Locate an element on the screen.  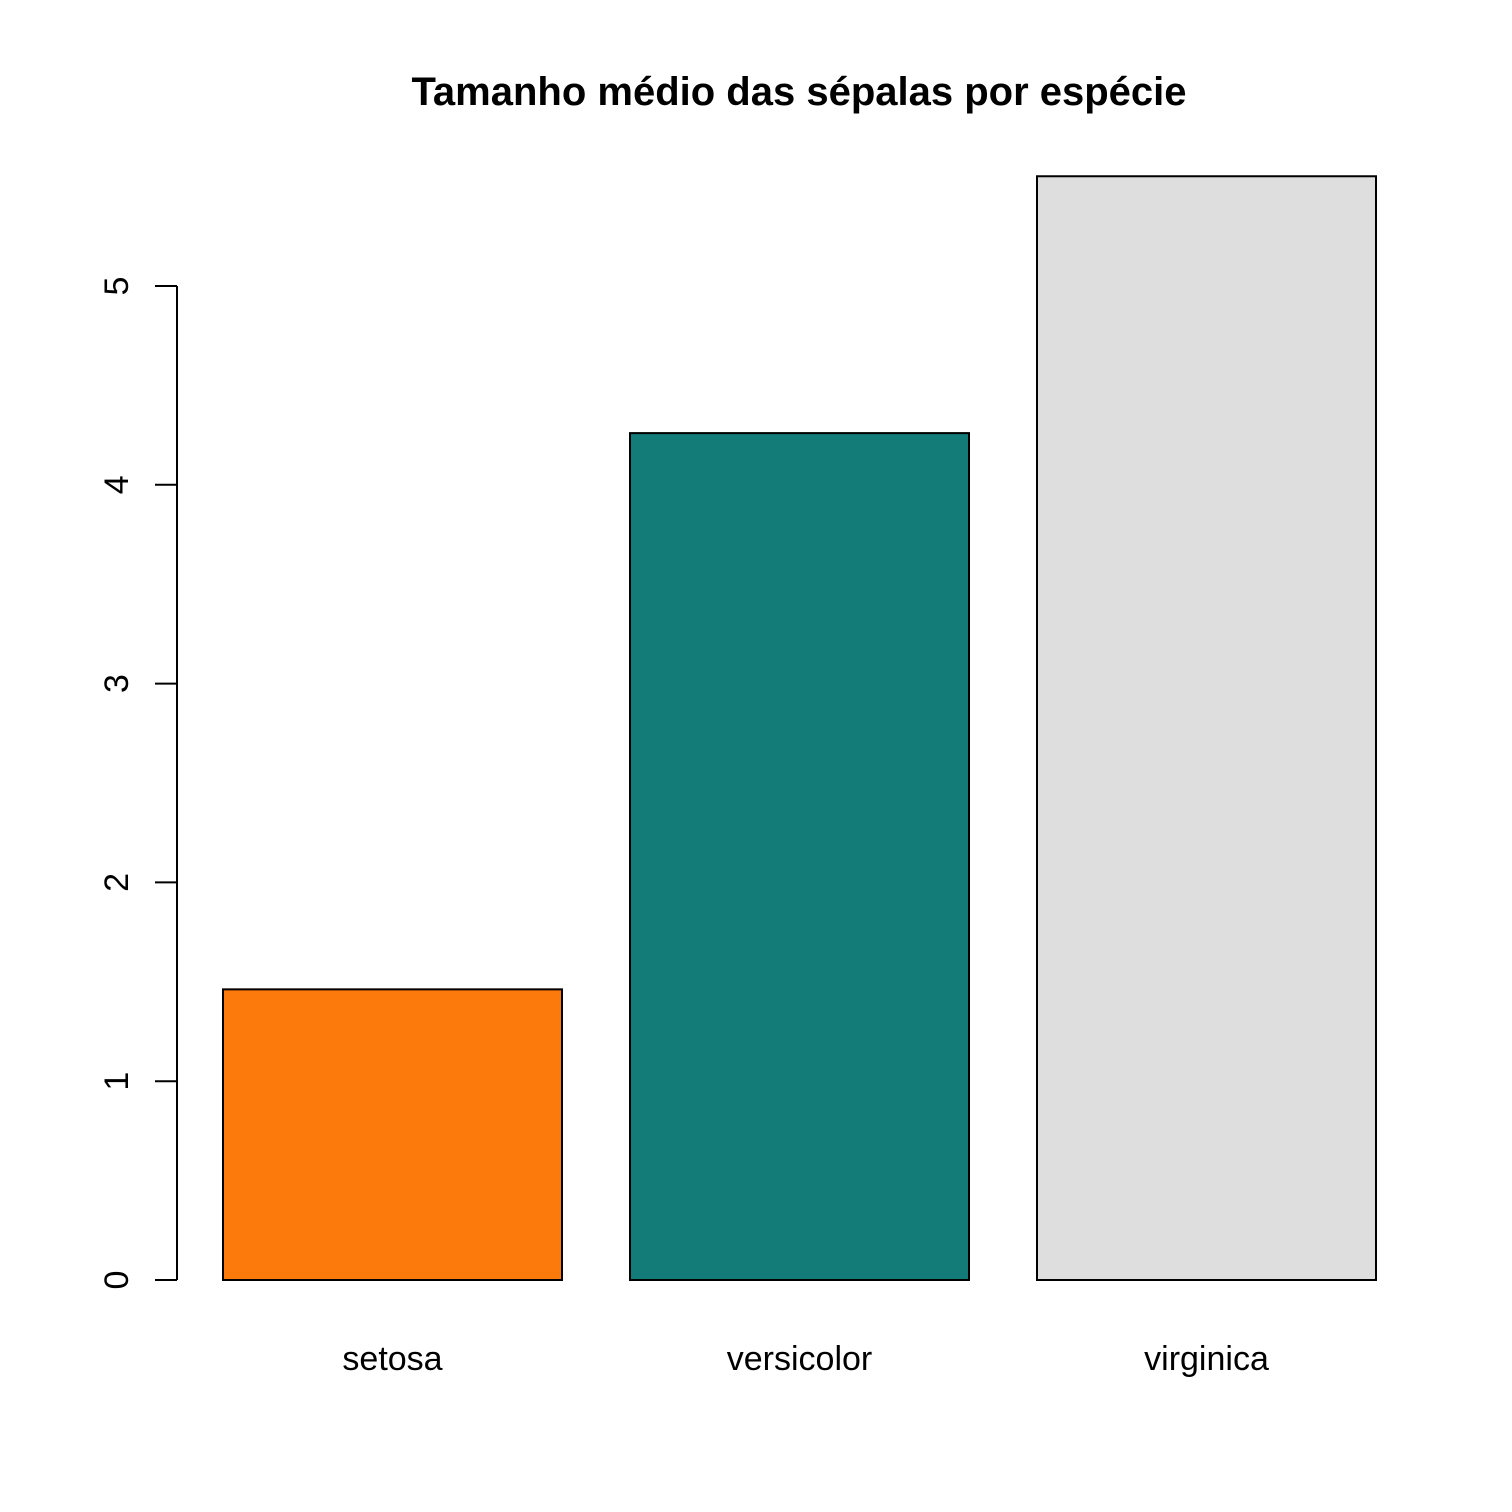
x-category-label: virginica is located at coordinates (1206, 1359).